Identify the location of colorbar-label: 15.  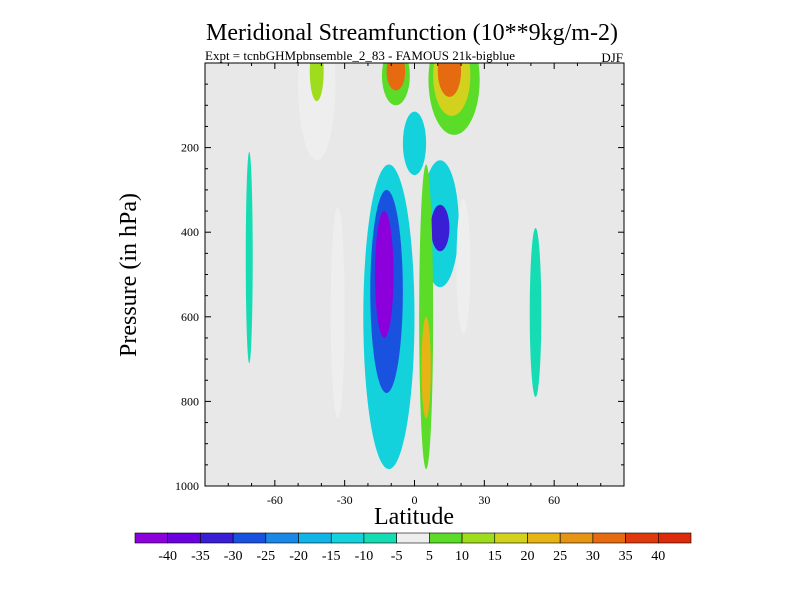
(495, 556).